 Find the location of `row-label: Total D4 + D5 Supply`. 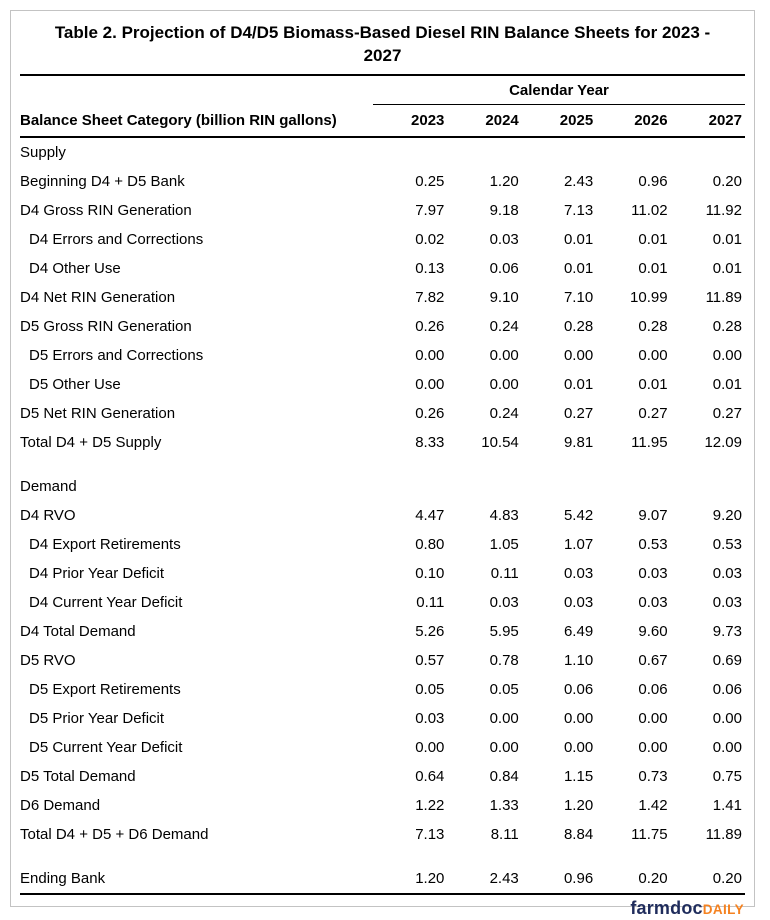

row-label: Total D4 + D5 Supply is located at coordinates (91, 442).